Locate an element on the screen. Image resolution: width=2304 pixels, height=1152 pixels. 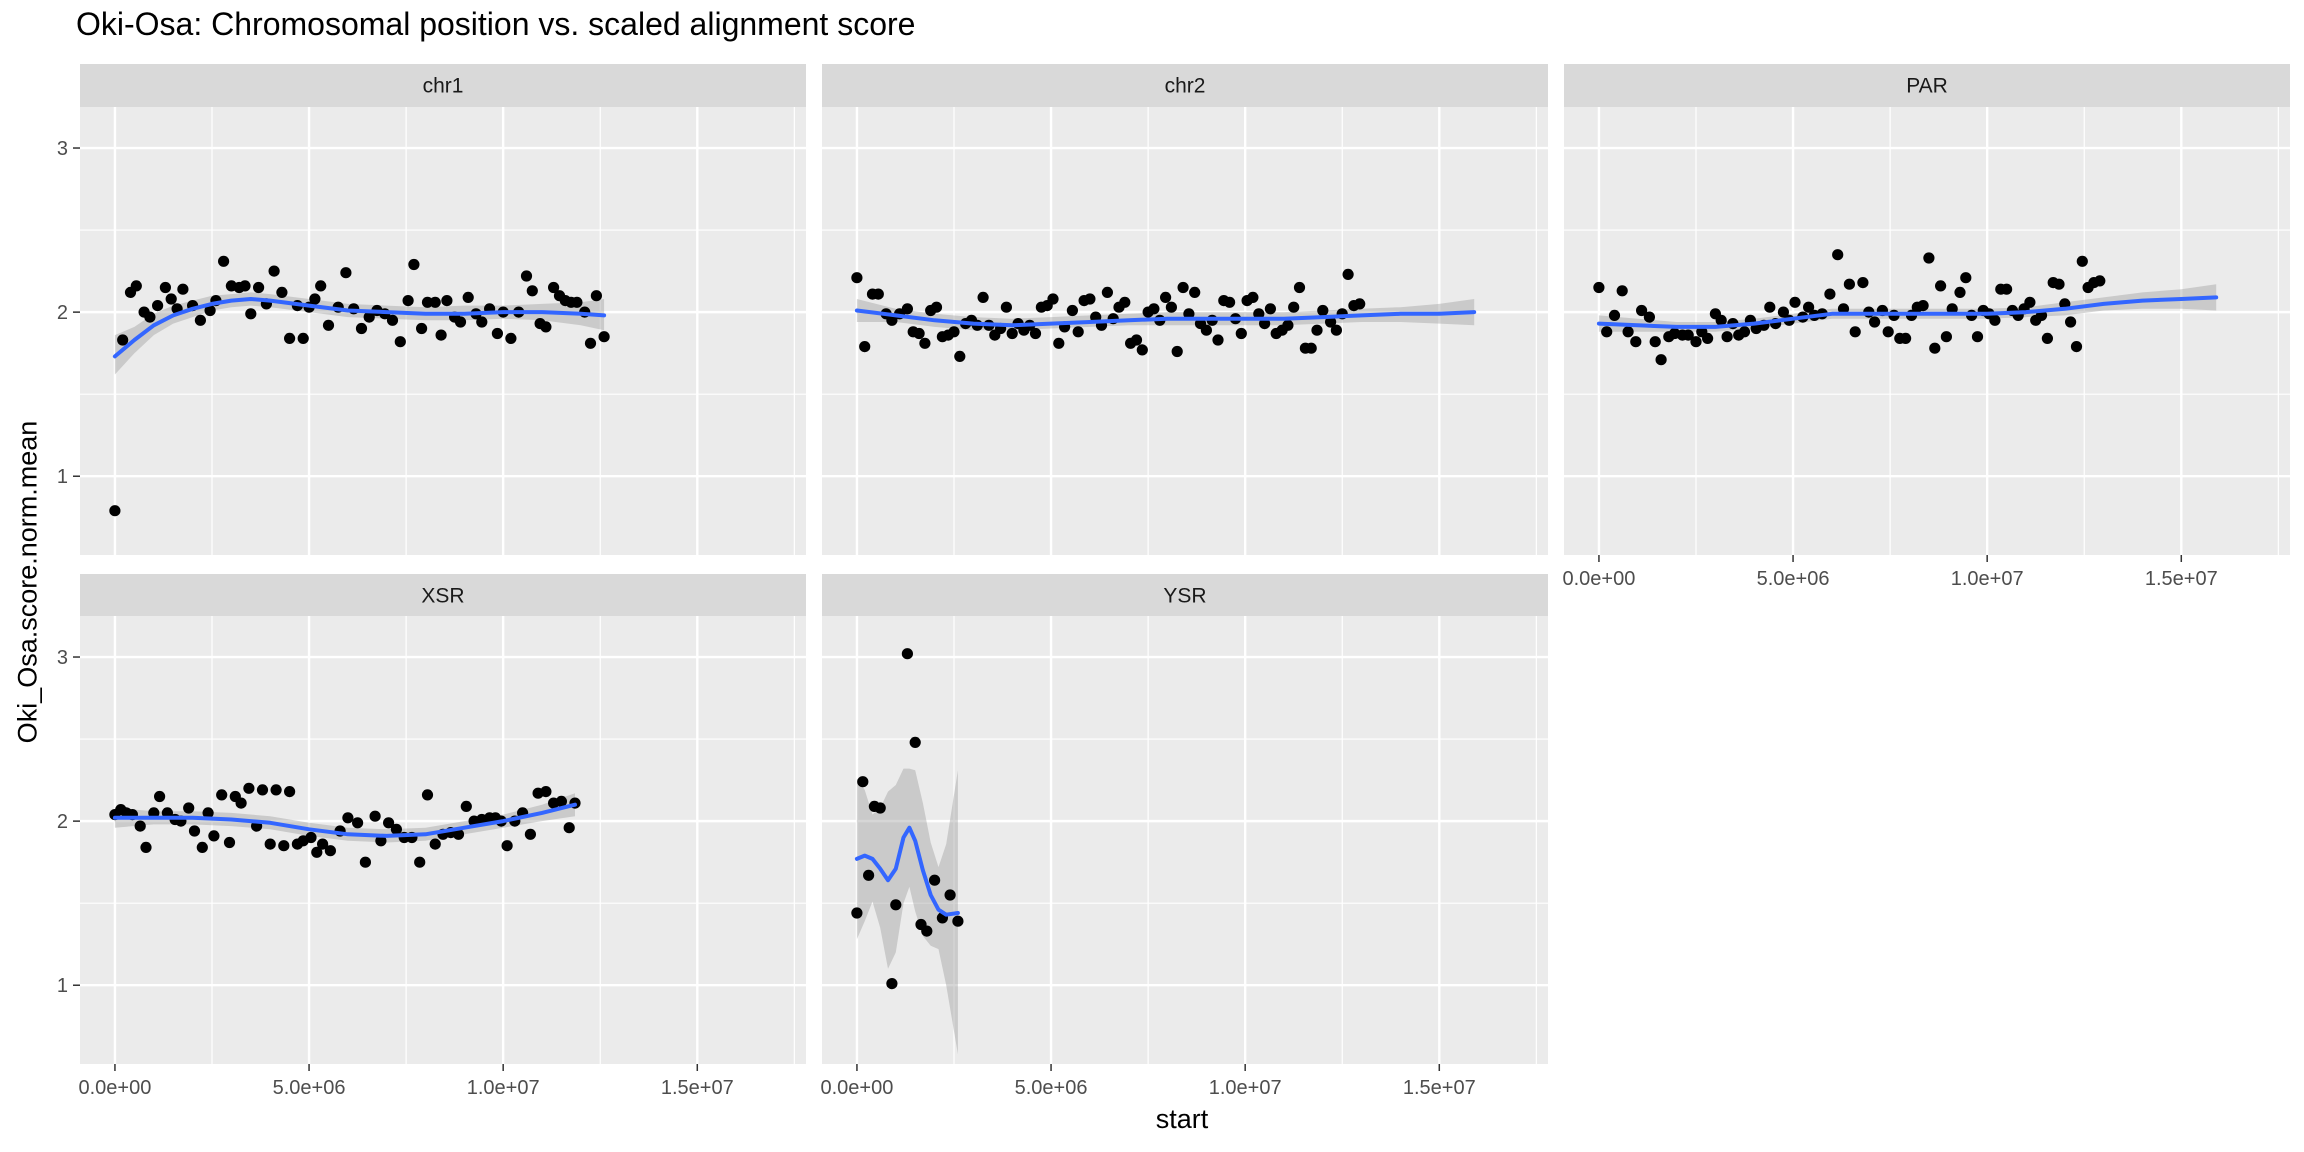
strip-label-xsr: XSR is located at coordinates (442, 596).